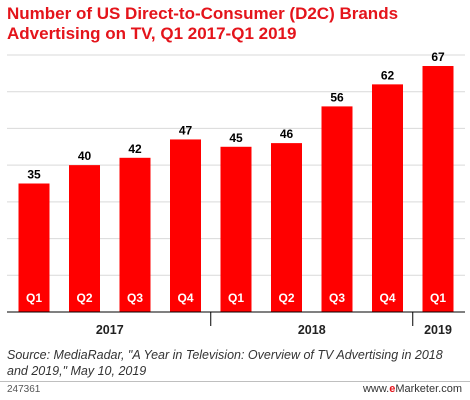 This screenshot has height=400, width=470. I want to click on data-label: 42, so click(135, 149).